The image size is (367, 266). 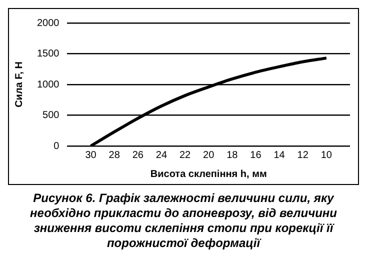 What do you see at coordinates (303, 155) in the screenshot?
I see `x-tick-label: 12` at bounding box center [303, 155].